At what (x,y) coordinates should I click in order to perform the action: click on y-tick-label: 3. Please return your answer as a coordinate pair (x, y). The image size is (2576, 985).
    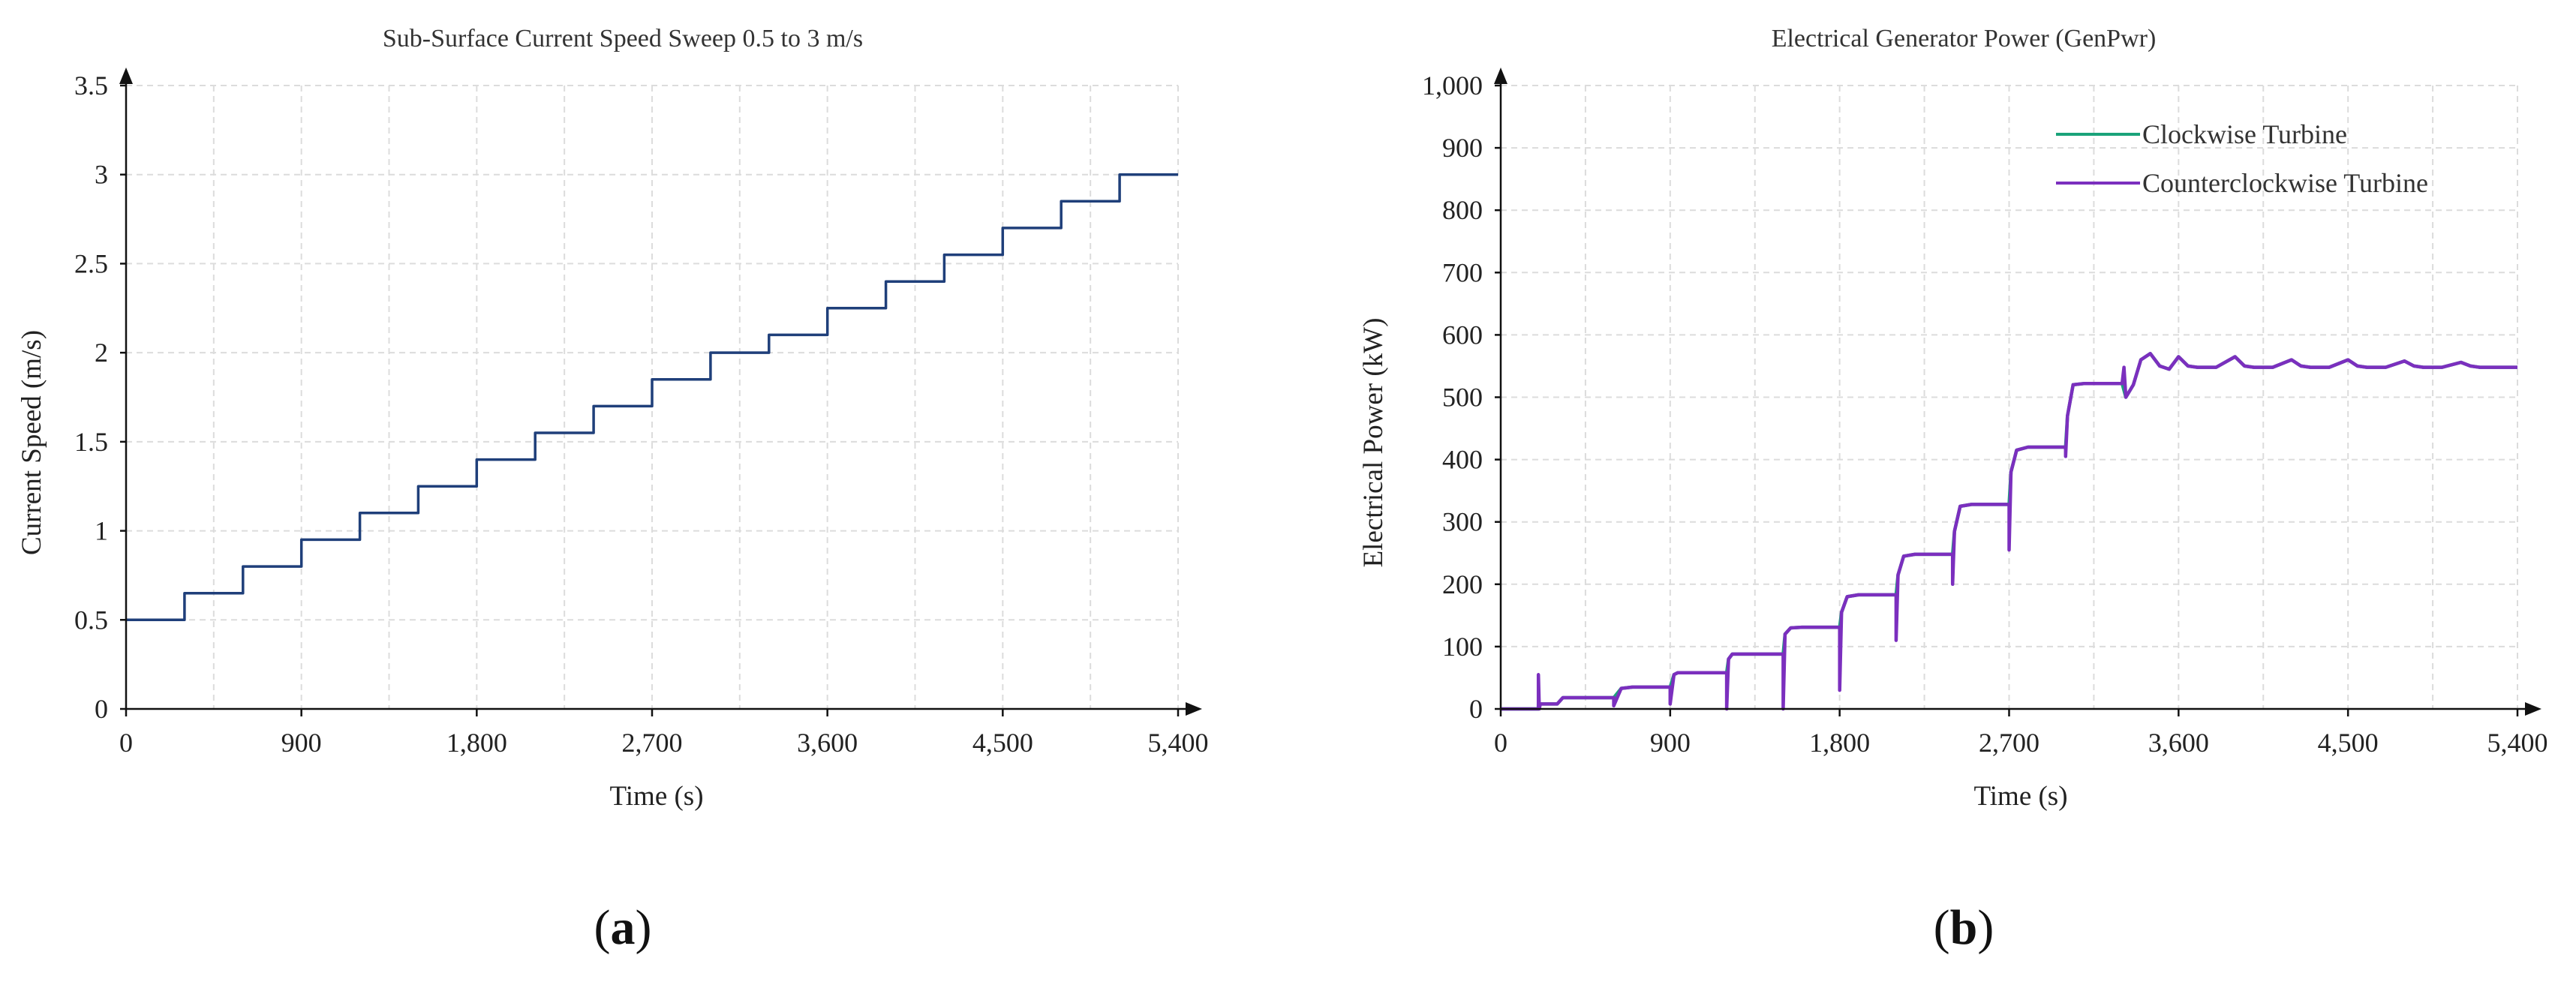
    Looking at the image, I should click on (101, 175).